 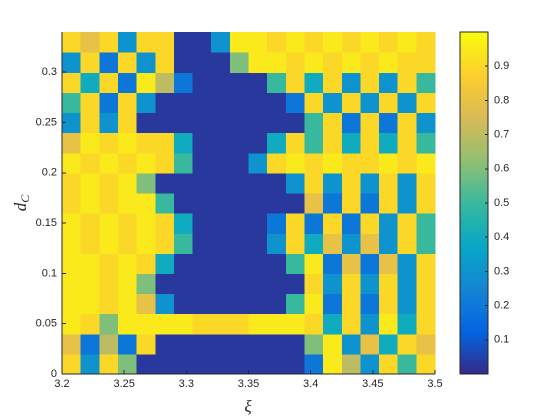 What do you see at coordinates (501, 66) in the screenshot?
I see `colorbar-tick-label: 0.9` at bounding box center [501, 66].